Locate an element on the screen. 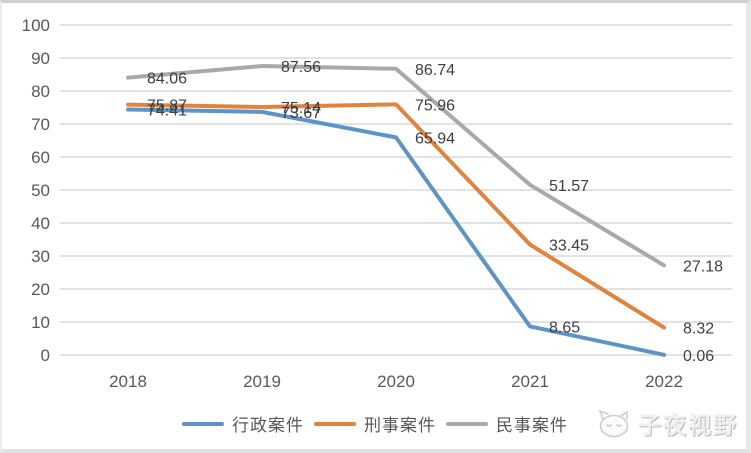  data-label-s2-2020: 86.74 is located at coordinates (435, 70).